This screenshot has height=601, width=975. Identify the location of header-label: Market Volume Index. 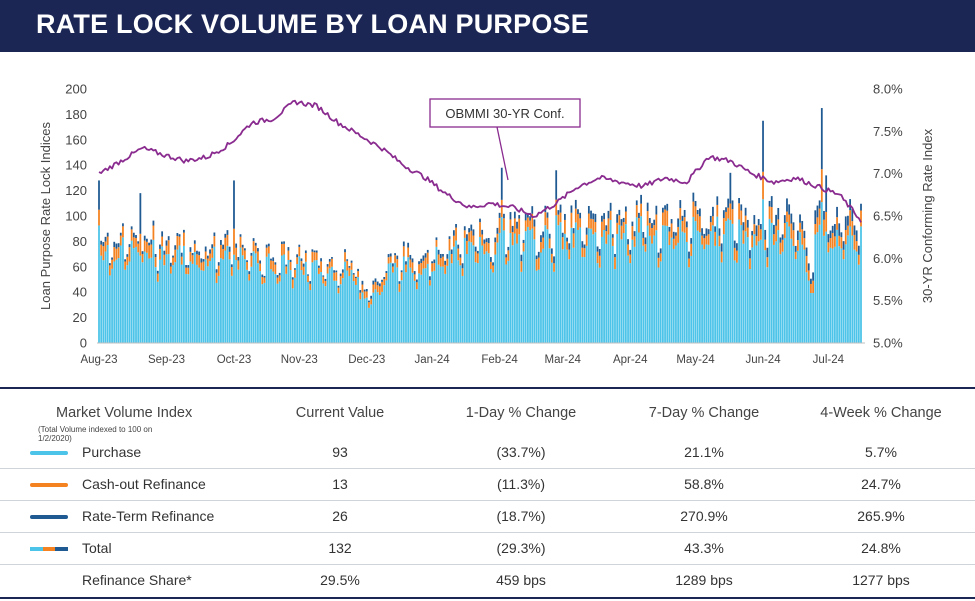
(124, 413).